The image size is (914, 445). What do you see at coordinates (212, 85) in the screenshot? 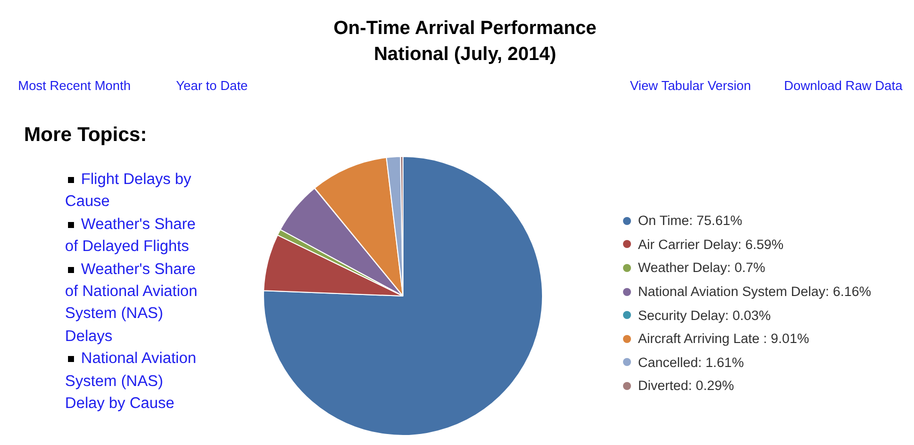
I see `text: Year to Date` at bounding box center [212, 85].